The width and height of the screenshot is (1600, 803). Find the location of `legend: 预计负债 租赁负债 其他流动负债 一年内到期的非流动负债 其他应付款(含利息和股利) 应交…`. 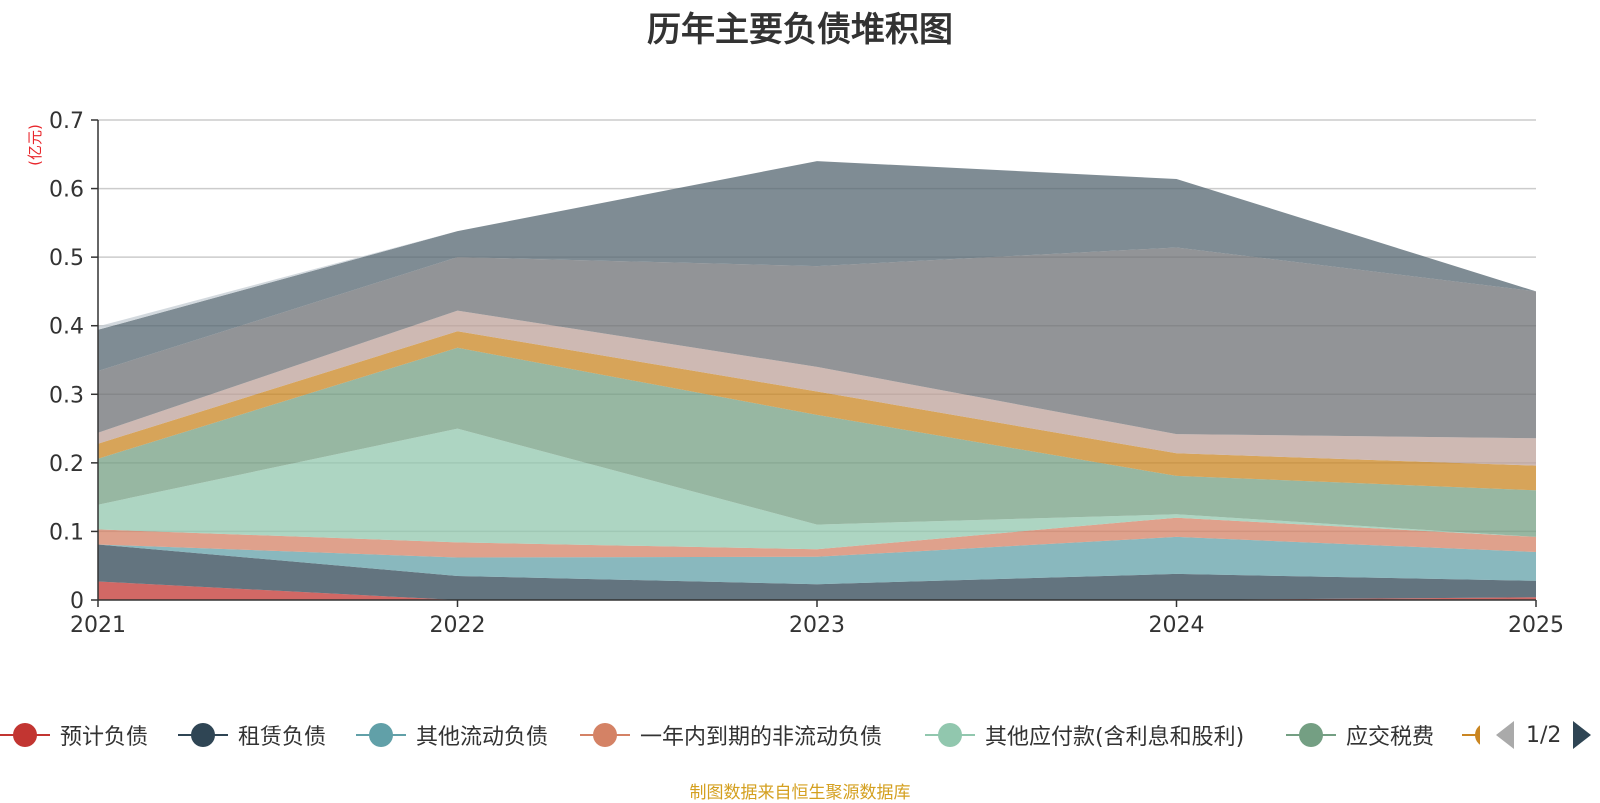

legend: 预计负债 租赁负债 其他流动负债 一年内到期的非流动负债 其他应付款(含利息和股利) 应交… is located at coordinates (740, 735).